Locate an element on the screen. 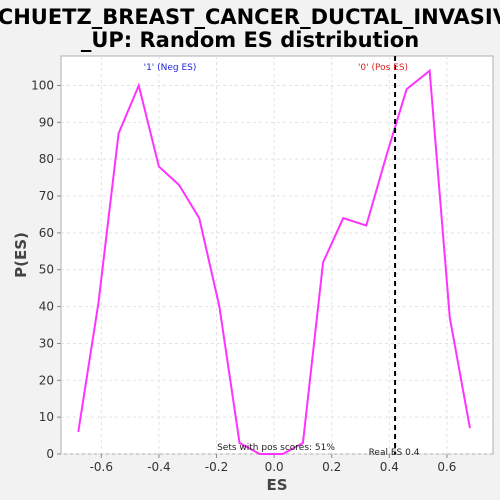 The width and height of the screenshot is (500, 500). real-es-label: Real ES 0.4 is located at coordinates (394, 453).